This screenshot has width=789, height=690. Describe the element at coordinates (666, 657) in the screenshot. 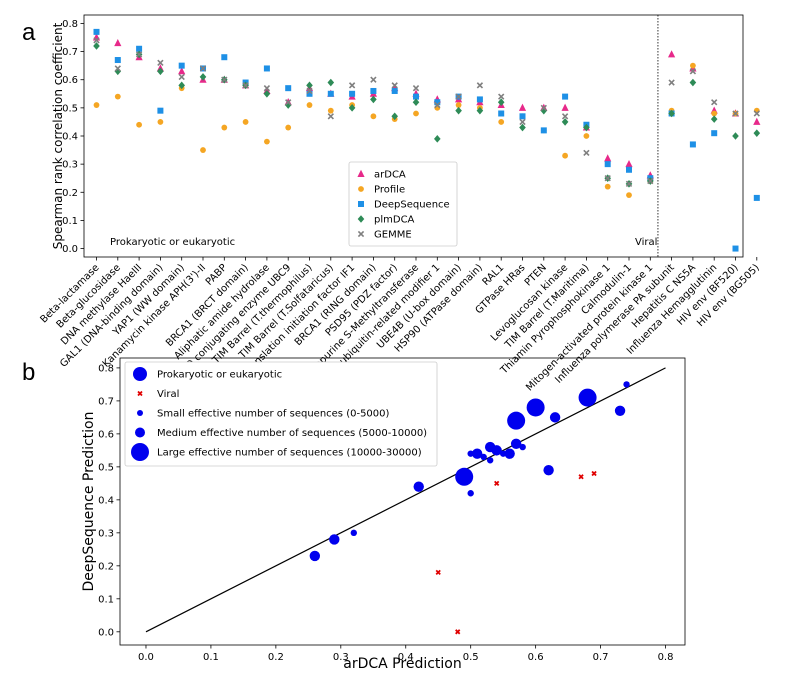

I see `b-xtick-label-8: 0.8` at that location.